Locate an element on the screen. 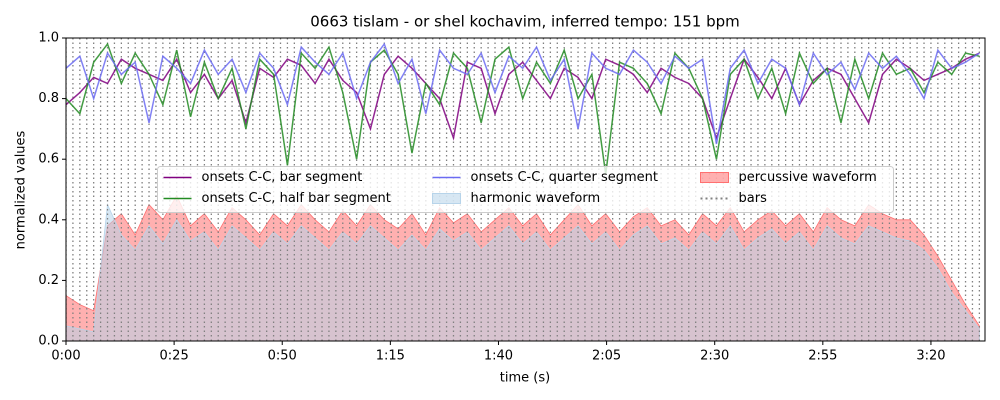 Image resolution: width=1000 pixels, height=400 pixels. legend-label: harmonic waveform is located at coordinates (536, 198).